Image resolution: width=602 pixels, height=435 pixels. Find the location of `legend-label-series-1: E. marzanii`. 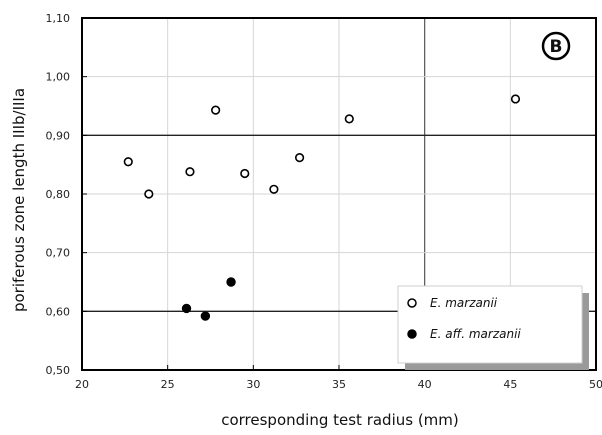

legend-label-series-1: E. marzanii is located at coordinates (464, 303).